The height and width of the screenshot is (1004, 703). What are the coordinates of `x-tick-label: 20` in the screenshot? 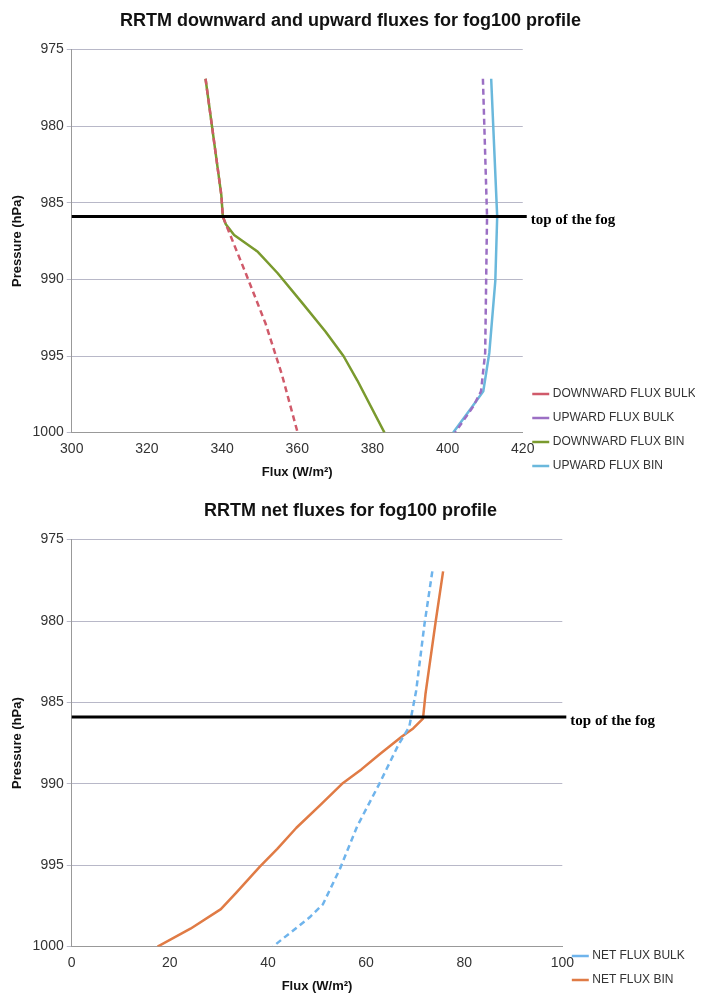 It's located at (170, 961).